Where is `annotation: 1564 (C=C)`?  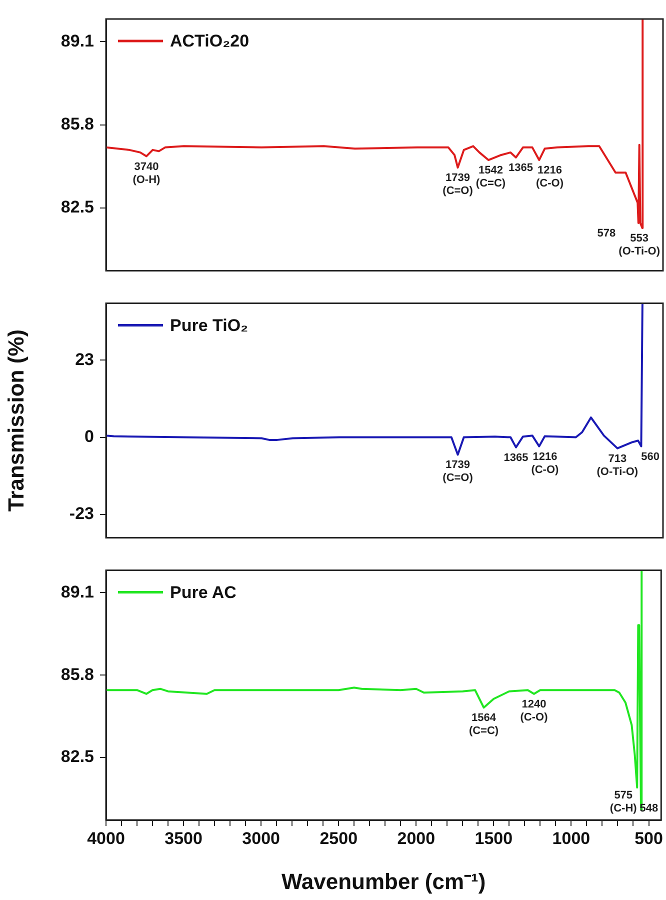
annotation: 1564 (C=C) is located at coordinates (483, 725).